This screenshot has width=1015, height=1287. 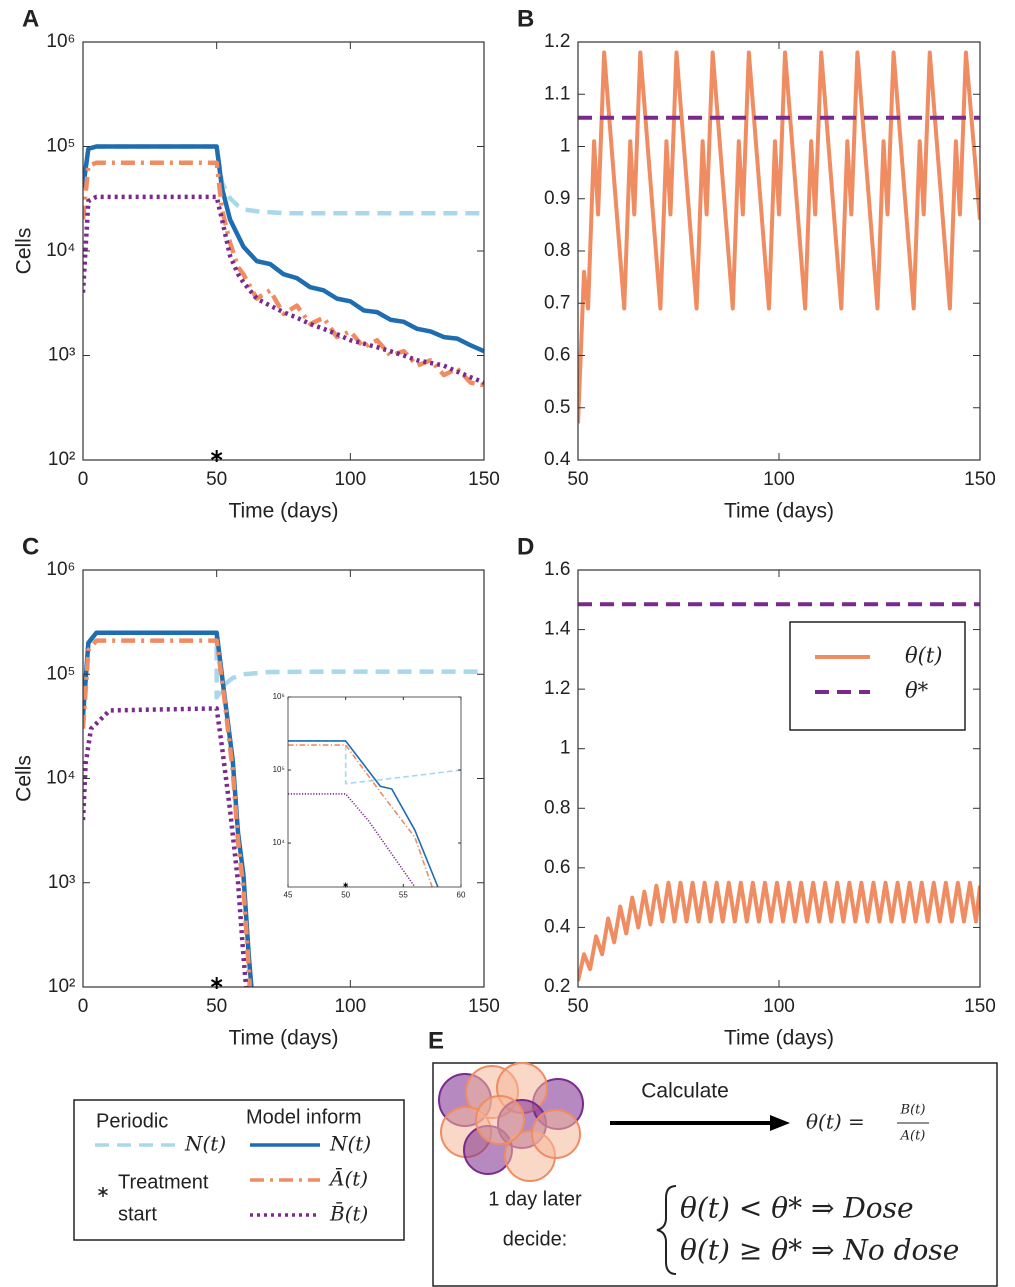 What do you see at coordinates (535, 1239) in the screenshot?
I see `note: decide:` at bounding box center [535, 1239].